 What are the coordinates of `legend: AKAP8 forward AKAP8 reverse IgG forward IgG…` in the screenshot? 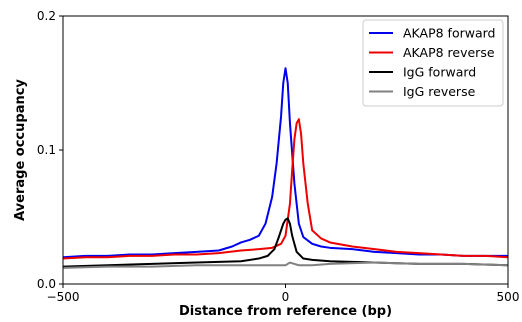 It's located at (433, 63).